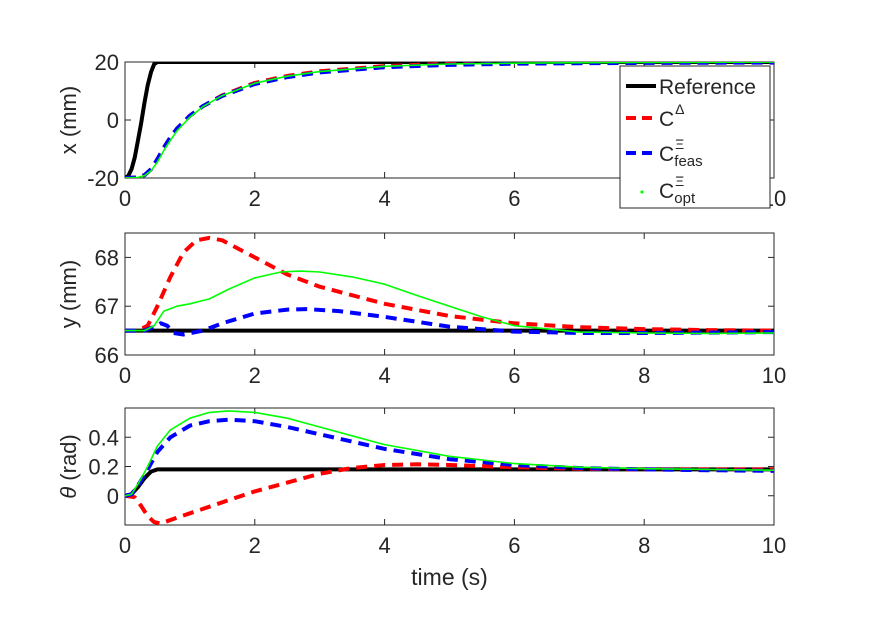  Describe the element at coordinates (642, 192) in the screenshot. I see `legend-swatch-opt` at that location.